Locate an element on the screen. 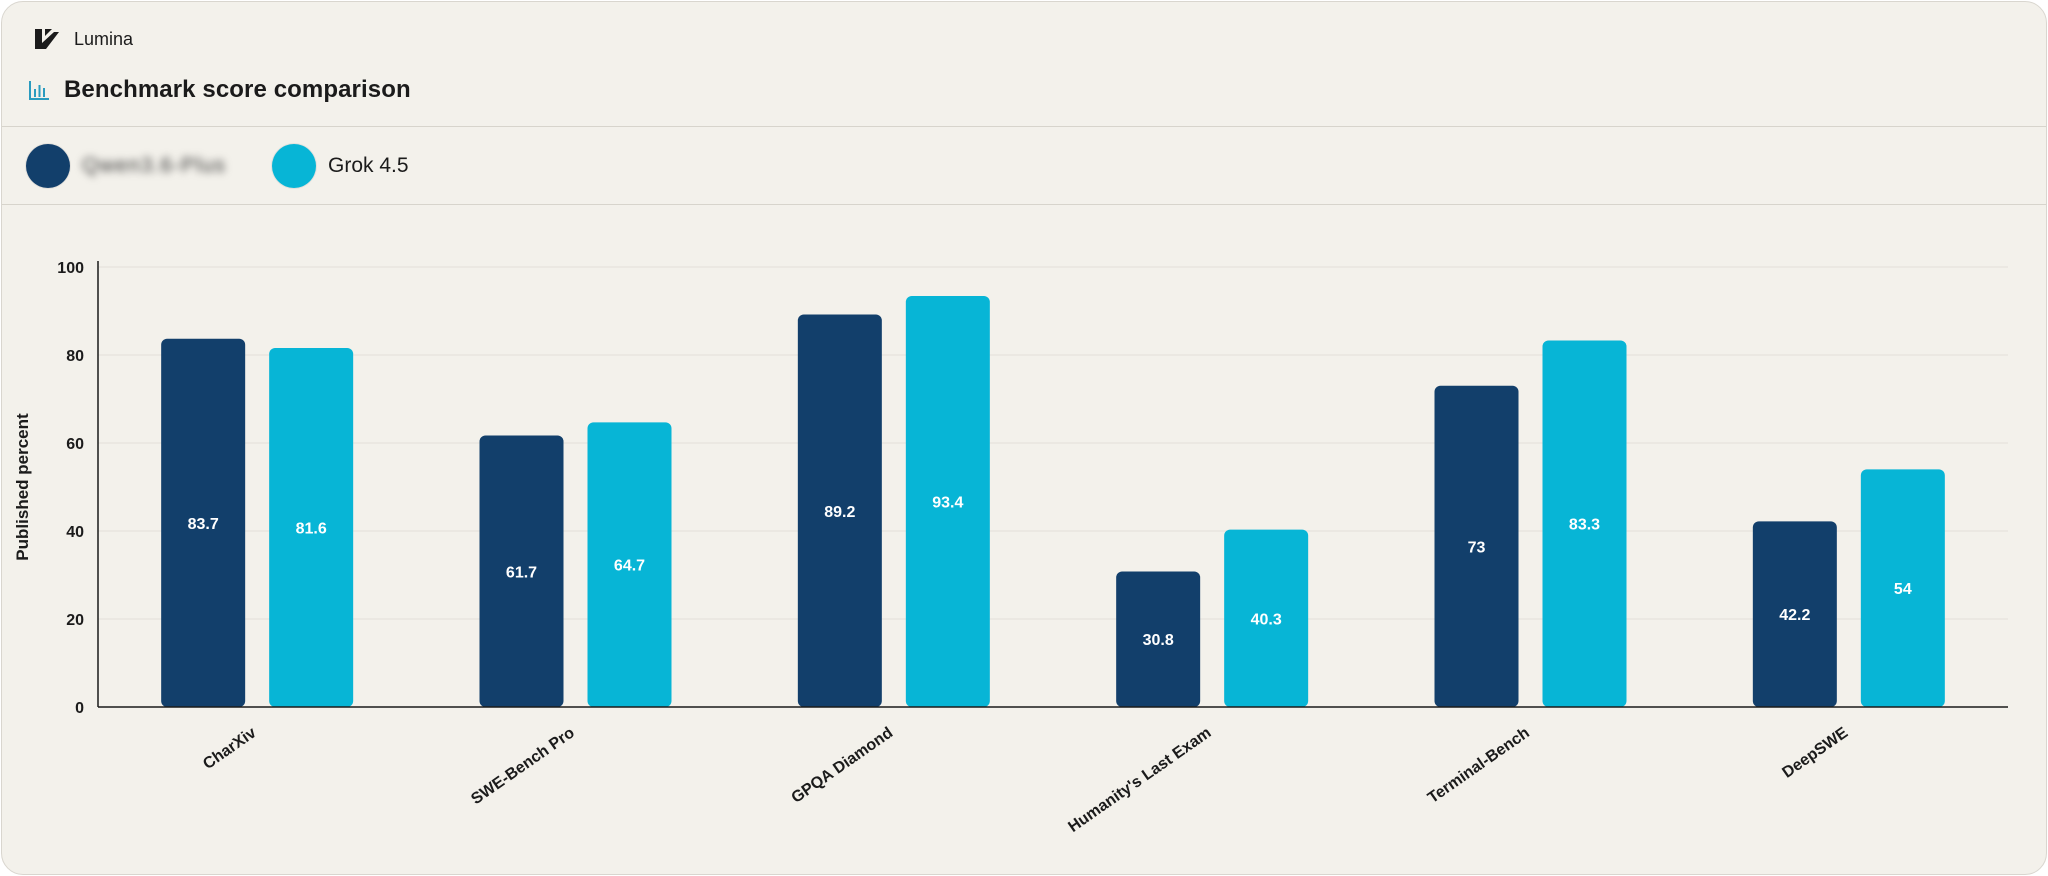 Image resolution: width=2048 pixels, height=876 pixels. x-tick-label: Terminal-Bench is located at coordinates (1479, 765).